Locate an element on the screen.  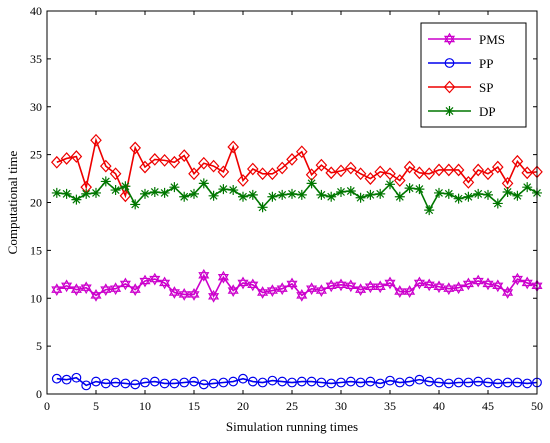
legend-box is located at coordinates (473, 75).